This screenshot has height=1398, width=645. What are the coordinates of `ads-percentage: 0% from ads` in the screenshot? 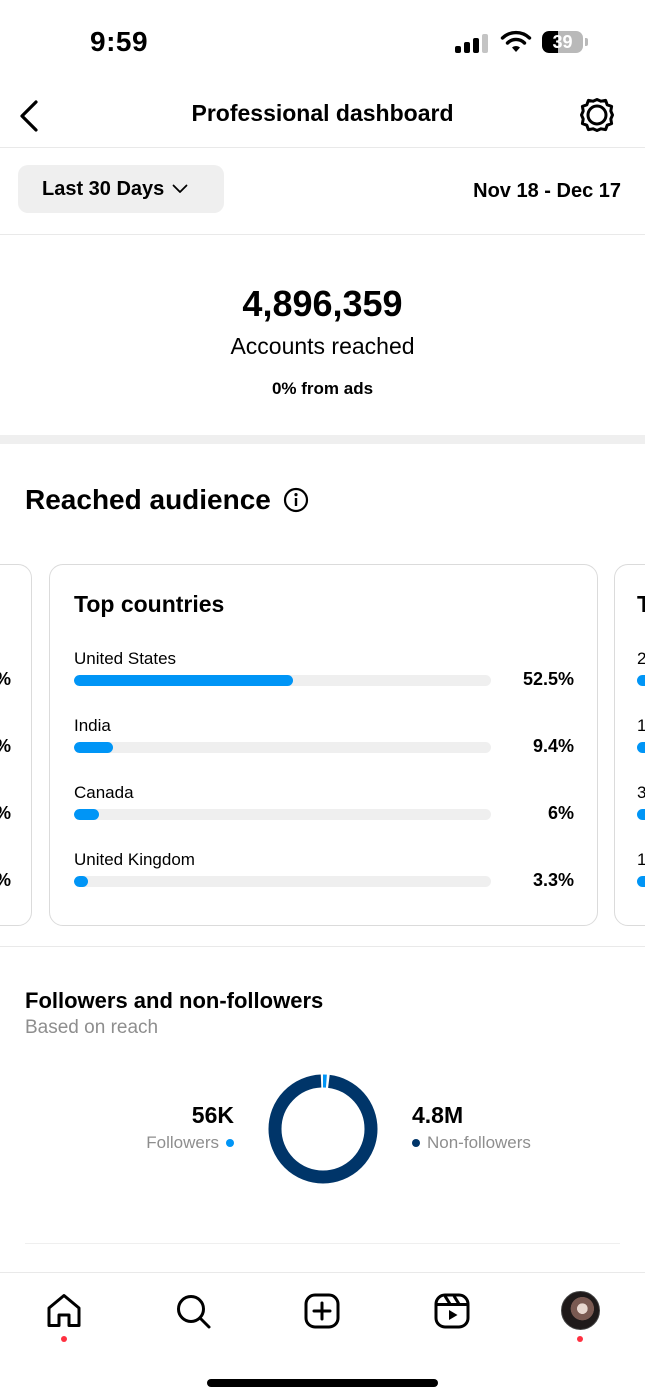 It's located at (322, 388).